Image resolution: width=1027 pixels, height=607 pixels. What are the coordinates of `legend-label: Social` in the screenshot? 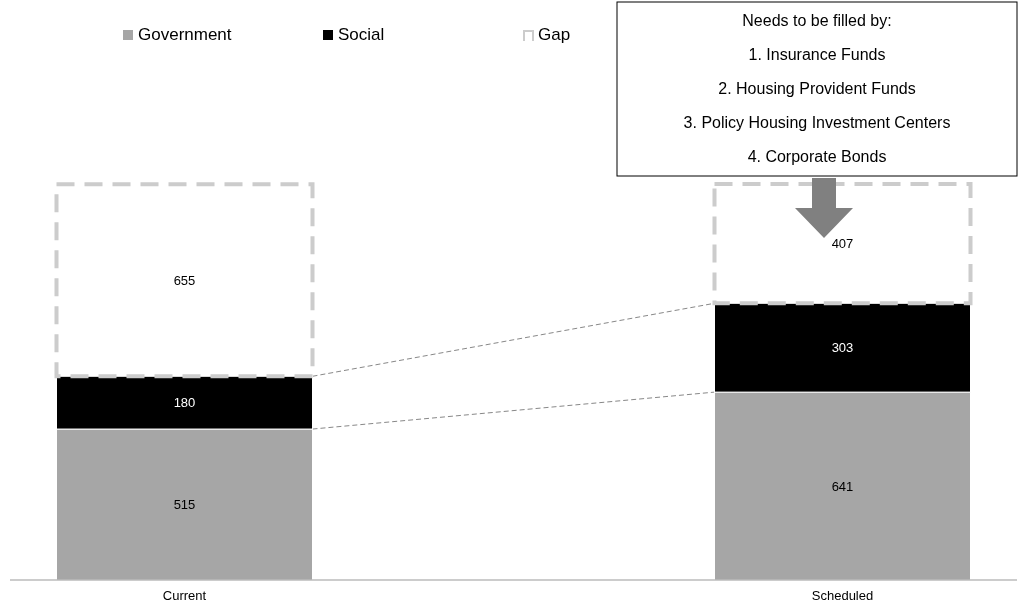 It's located at (361, 34).